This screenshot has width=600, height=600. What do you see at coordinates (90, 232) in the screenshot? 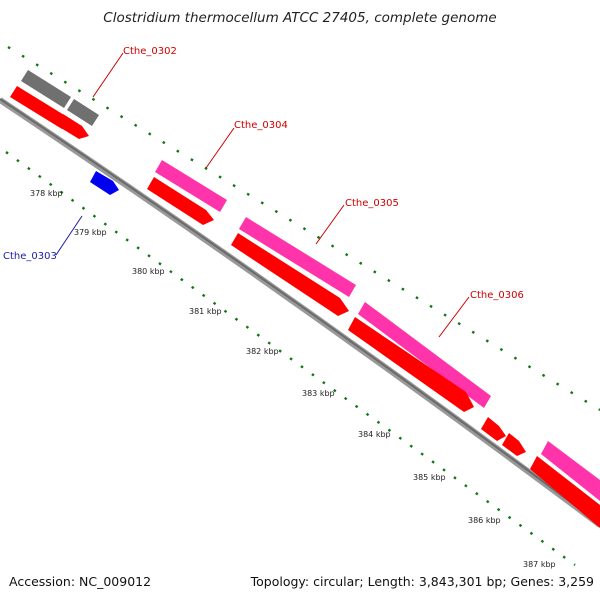
I see `tick-label: 379 kbp` at bounding box center [90, 232].